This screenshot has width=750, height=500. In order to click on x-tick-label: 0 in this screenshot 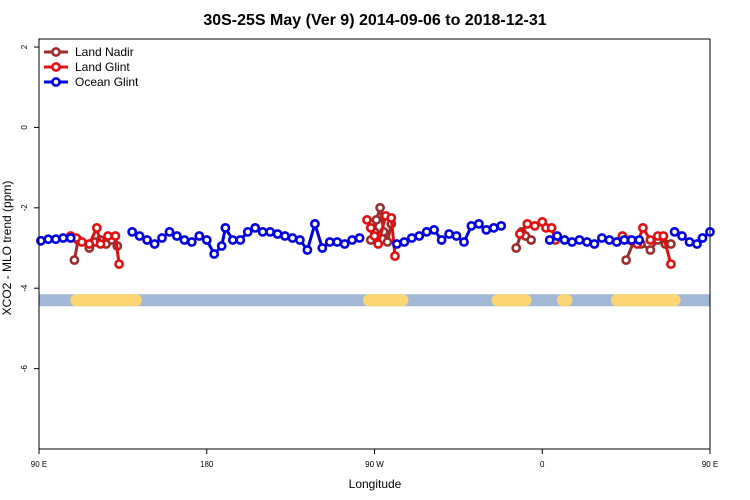, I will do `click(542, 464)`.